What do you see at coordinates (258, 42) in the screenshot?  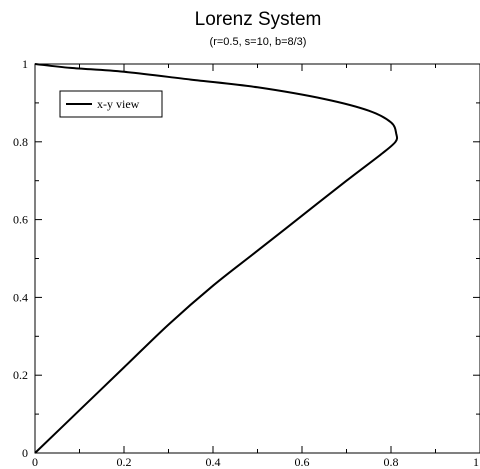 I see `chart-subtitle: (r=0.5, s=10, b=8/3)` at bounding box center [258, 42].